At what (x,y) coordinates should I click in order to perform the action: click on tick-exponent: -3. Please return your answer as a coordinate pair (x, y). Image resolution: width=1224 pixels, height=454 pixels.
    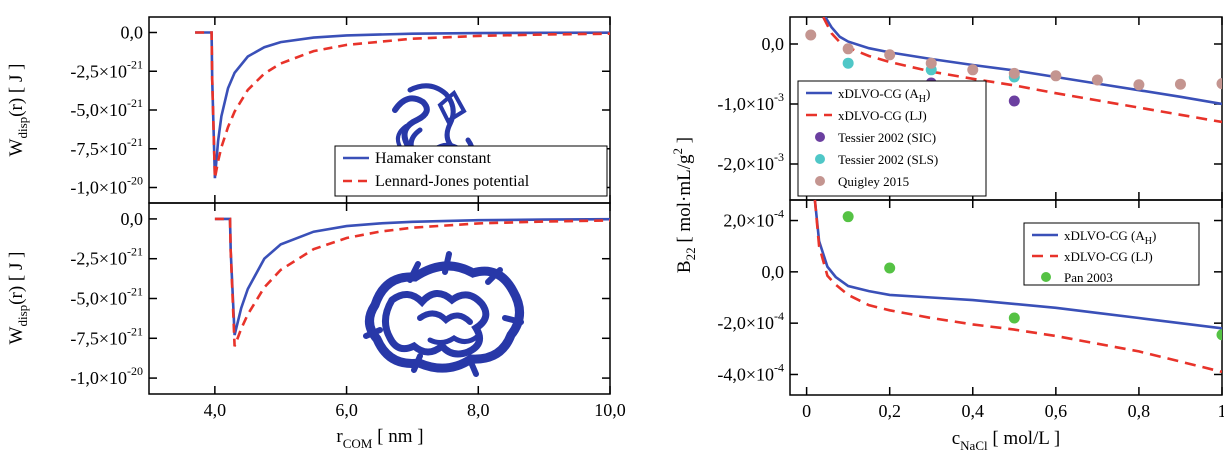
    Looking at the image, I should click on (779, 97).